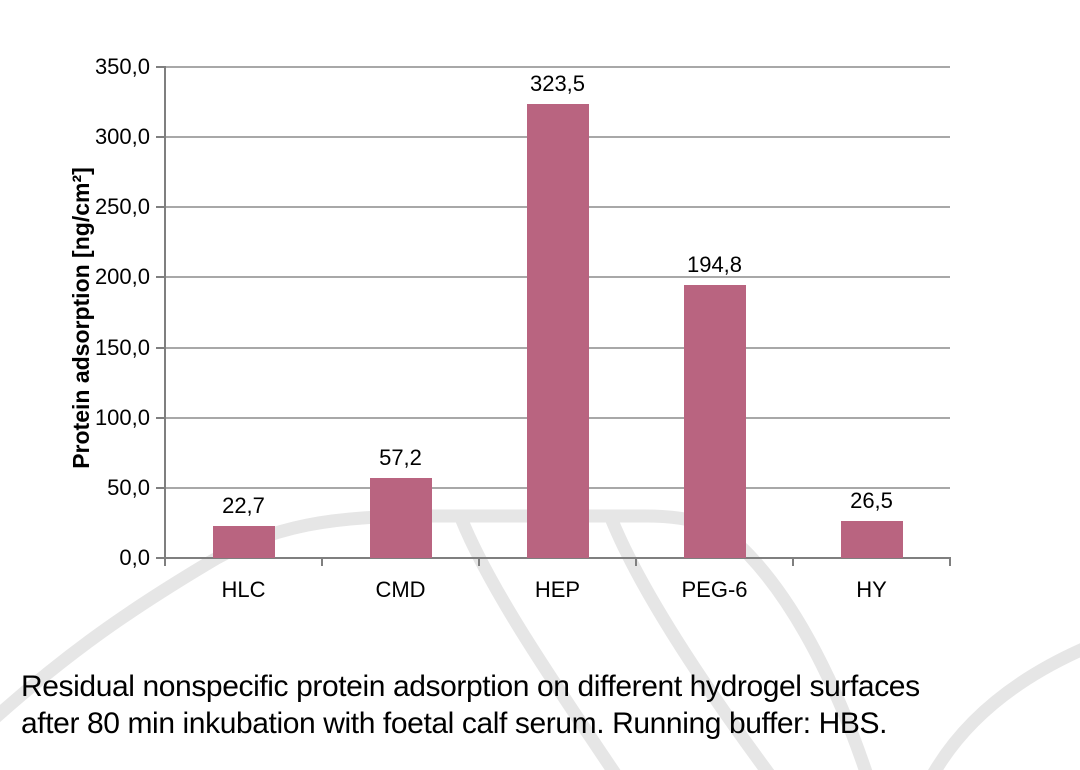 This screenshot has height=770, width=1080. I want to click on category-label: HLC, so click(243, 589).